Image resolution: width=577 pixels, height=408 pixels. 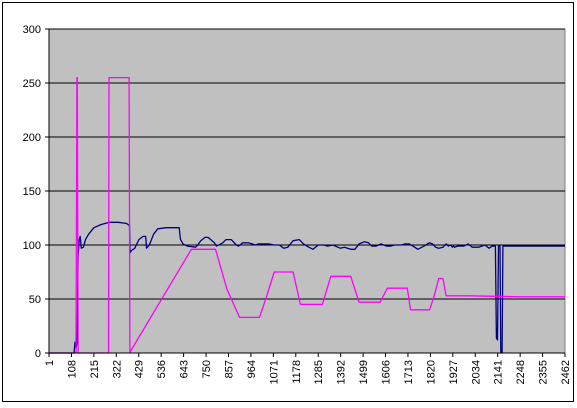 What do you see at coordinates (35, 300) in the screenshot?
I see `y-tick-label: 50` at bounding box center [35, 300].